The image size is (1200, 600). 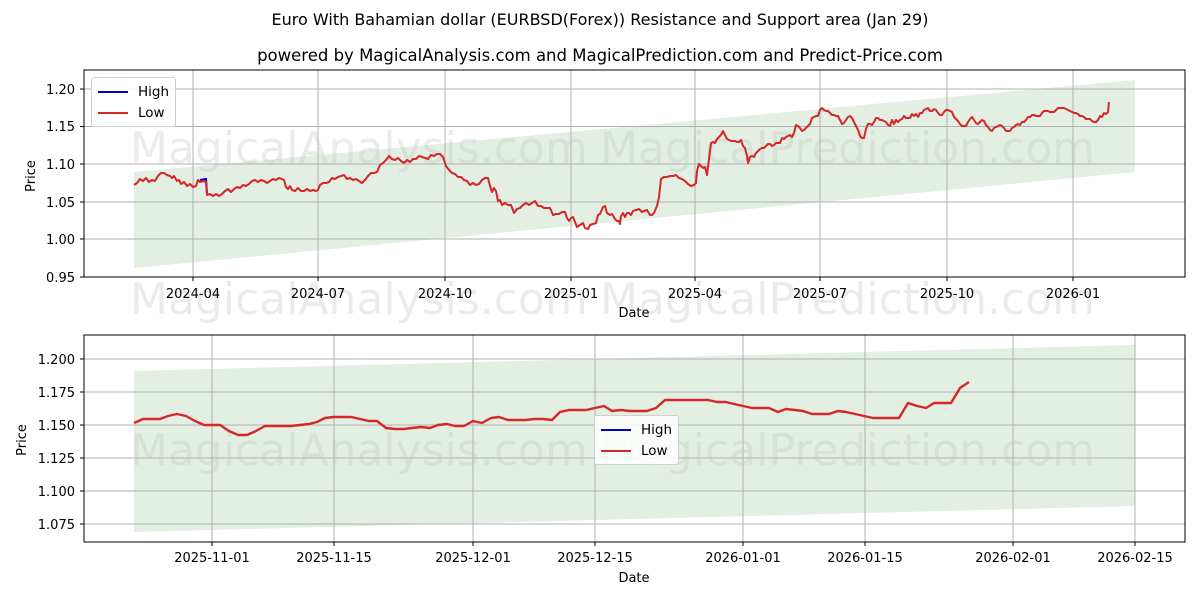 What do you see at coordinates (847, 450) in the screenshot?
I see `watermark-bottom-right: MagicalPrediction.com` at bounding box center [847, 450].